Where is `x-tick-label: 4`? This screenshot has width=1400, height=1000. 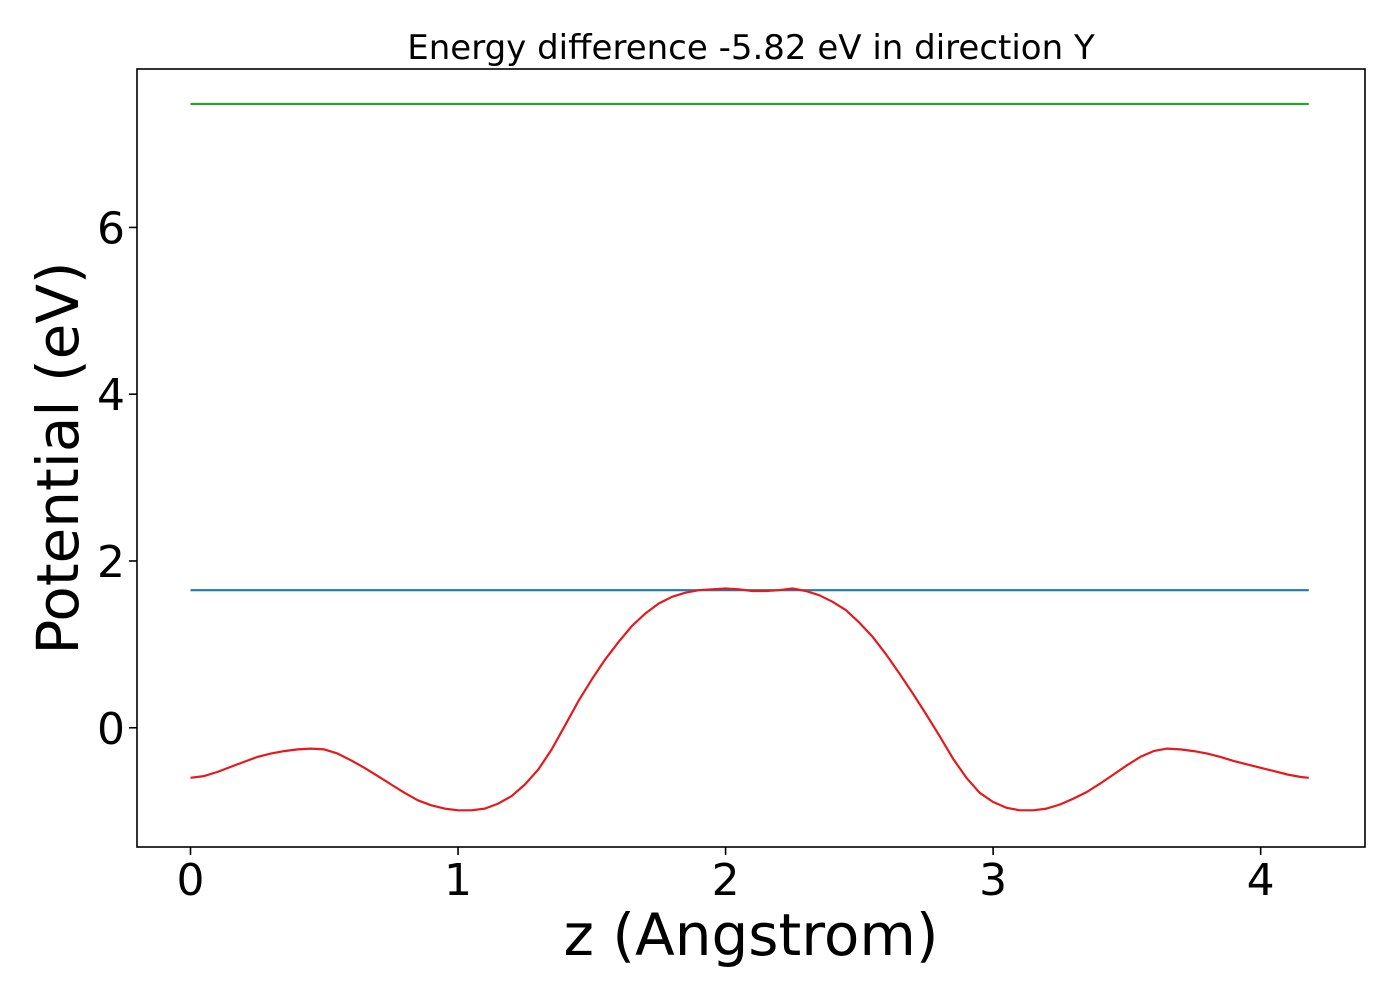 x-tick-label: 4 is located at coordinates (1261, 880).